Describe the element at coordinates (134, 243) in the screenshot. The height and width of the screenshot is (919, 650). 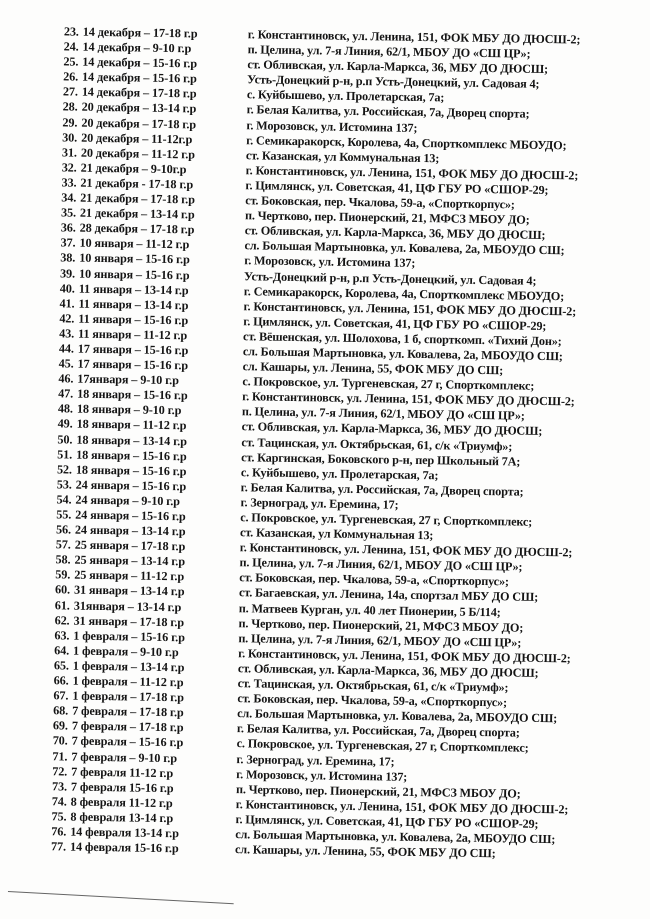
I see `date-agegroup-text: 10 января – 11-12 г.р` at that location.